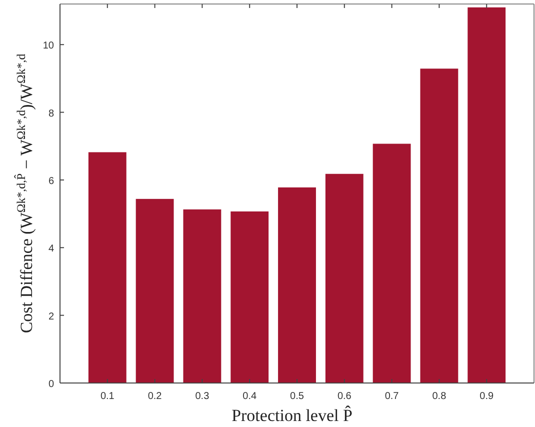  What do you see at coordinates (51, 384) in the screenshot?
I see `y-tick-label: 0` at bounding box center [51, 384].